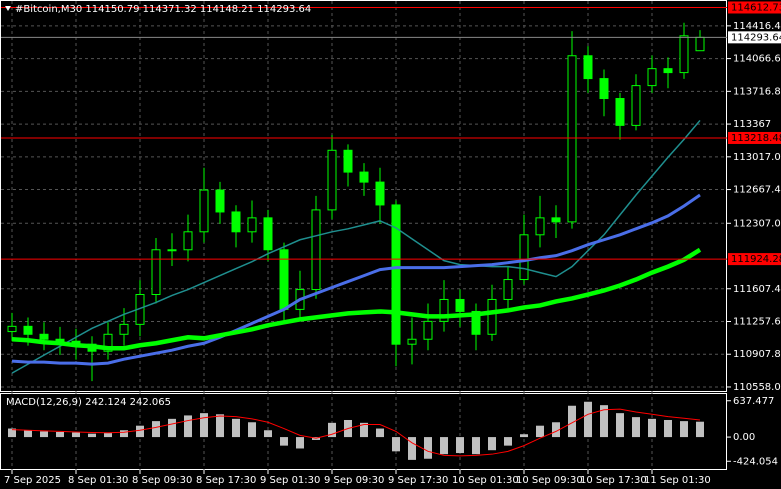  What do you see at coordinates (354, 480) in the screenshot?
I see `x-tick-label: 9 Sep 09:30` at bounding box center [354, 480].